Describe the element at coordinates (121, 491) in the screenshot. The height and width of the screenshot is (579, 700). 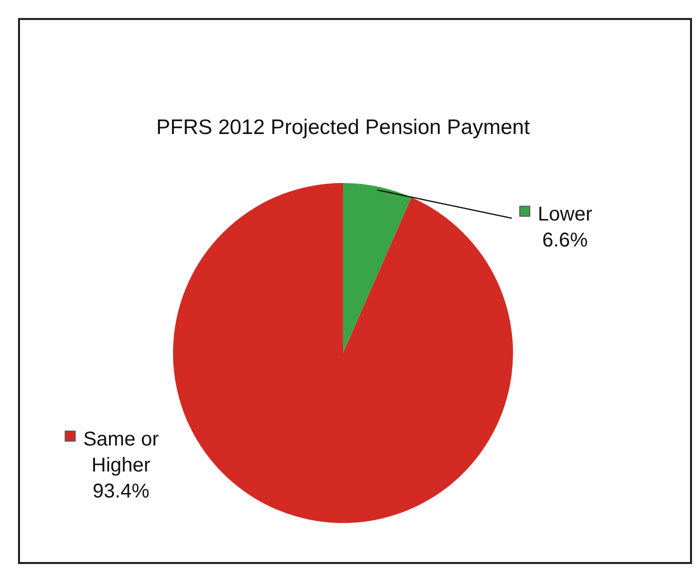
I see `data-label: 93.4%` at that location.